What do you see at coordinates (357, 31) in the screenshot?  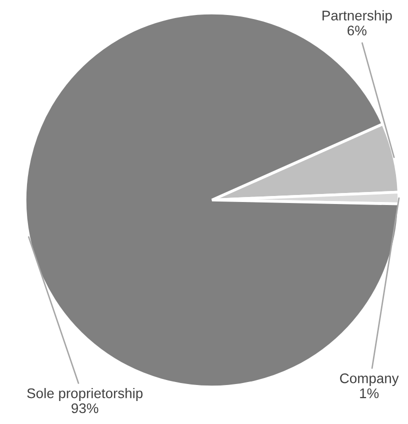 I see `data-label: 6%` at bounding box center [357, 31].